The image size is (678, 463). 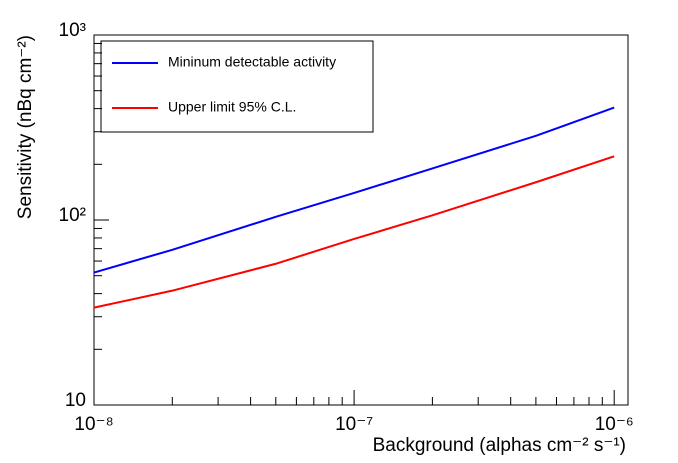 I want to click on y-axis-title: Sensitivity (nBq cm⁻²), so click(x=25, y=127).